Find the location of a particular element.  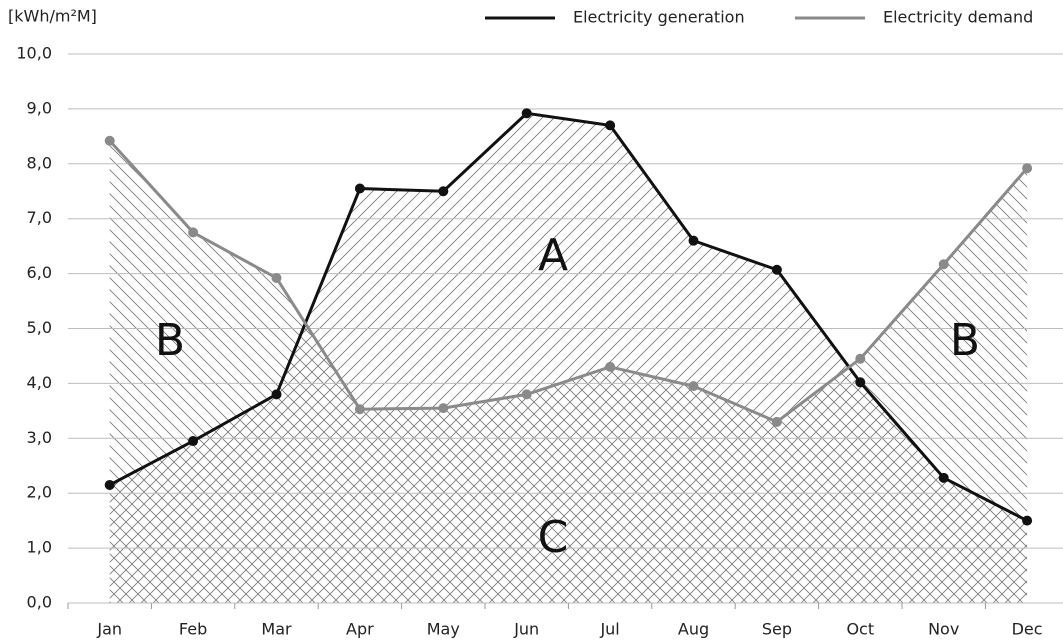

annotation: C is located at coordinates (553, 537).